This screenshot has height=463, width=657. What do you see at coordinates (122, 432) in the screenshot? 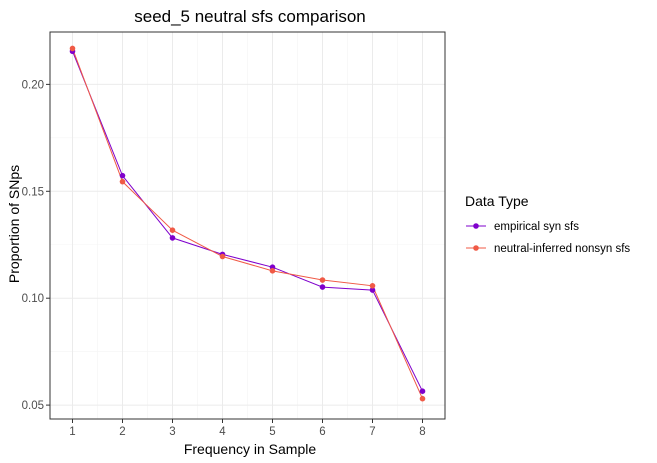
I see `x-tick-label: 2` at bounding box center [122, 432].